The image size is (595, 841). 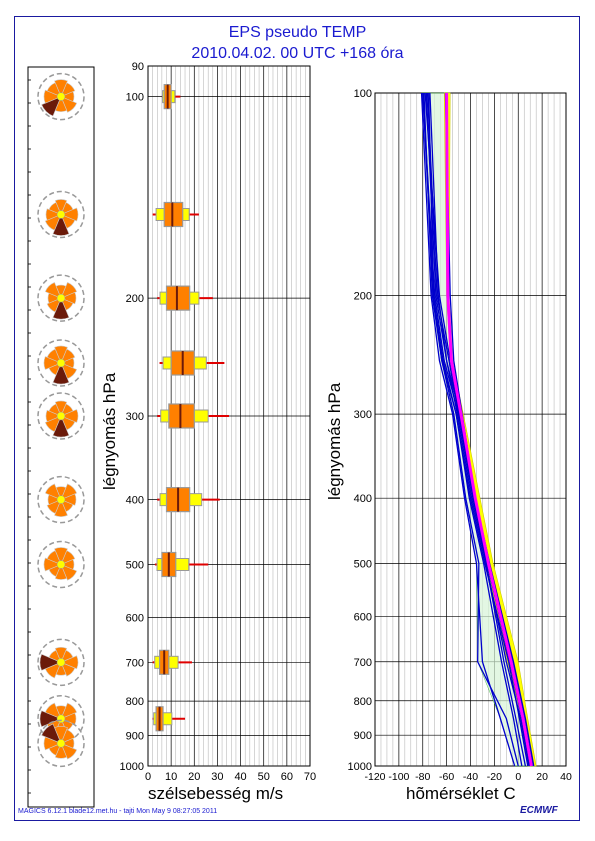 I want to click on wind-x-tick: 50, so click(x=264, y=777).